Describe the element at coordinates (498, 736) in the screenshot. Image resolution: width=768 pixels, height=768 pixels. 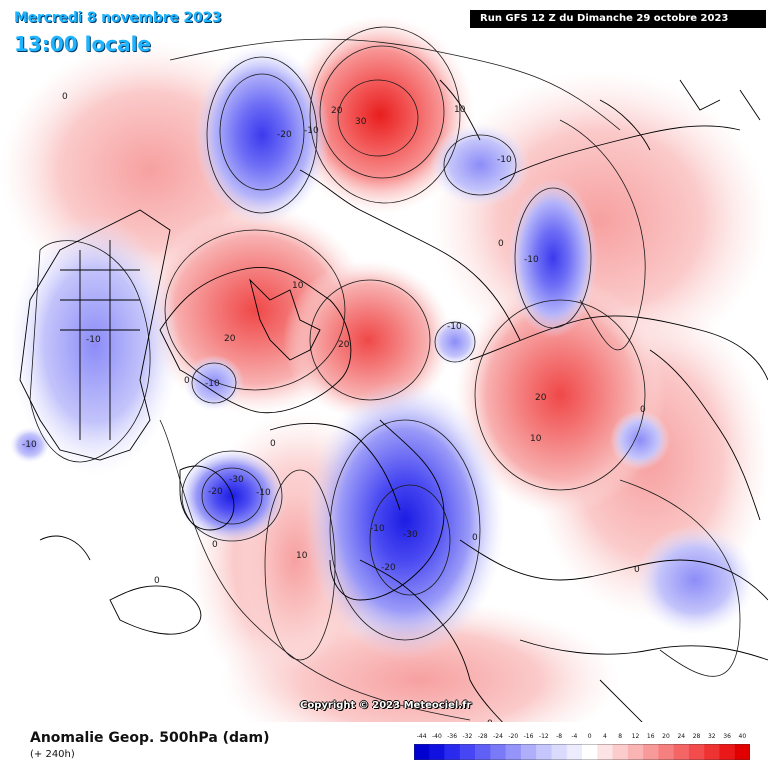
I see `legend-label: -24` at that location.